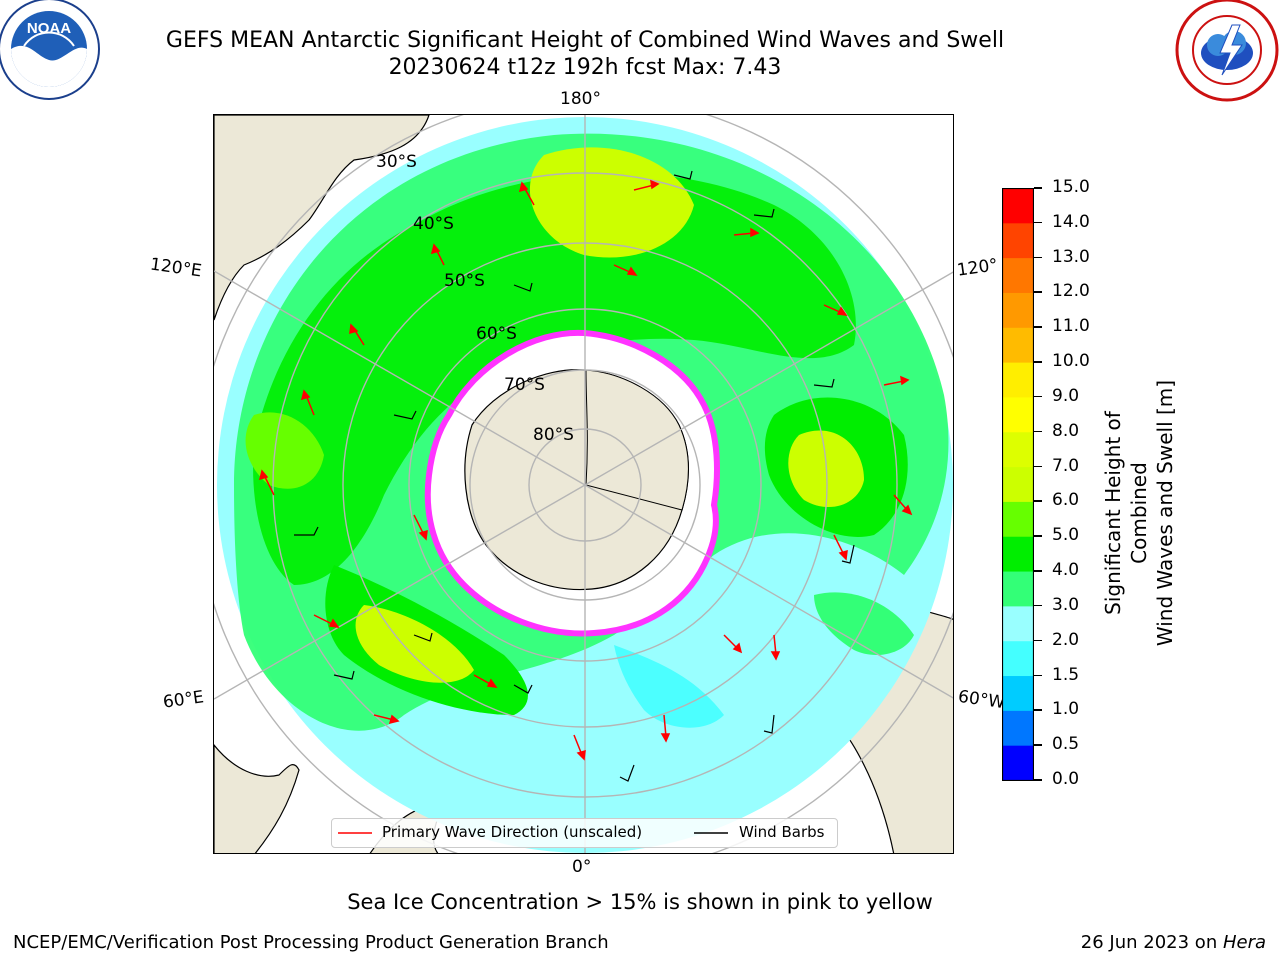  Describe the element at coordinates (257, 798) in the screenshot. I see `africa-land` at that location.